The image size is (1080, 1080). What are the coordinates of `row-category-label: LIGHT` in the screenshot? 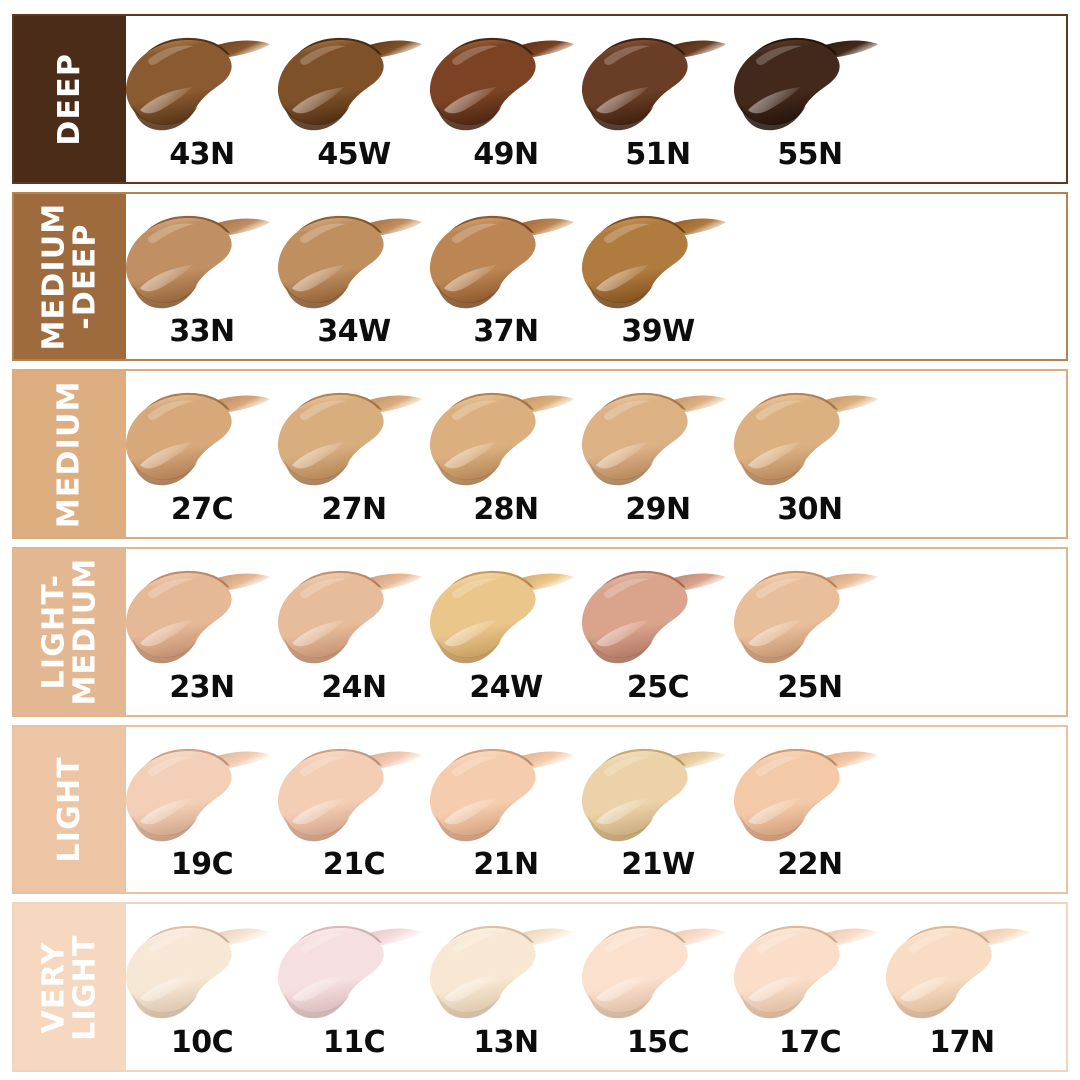 It's located at (69, 809).